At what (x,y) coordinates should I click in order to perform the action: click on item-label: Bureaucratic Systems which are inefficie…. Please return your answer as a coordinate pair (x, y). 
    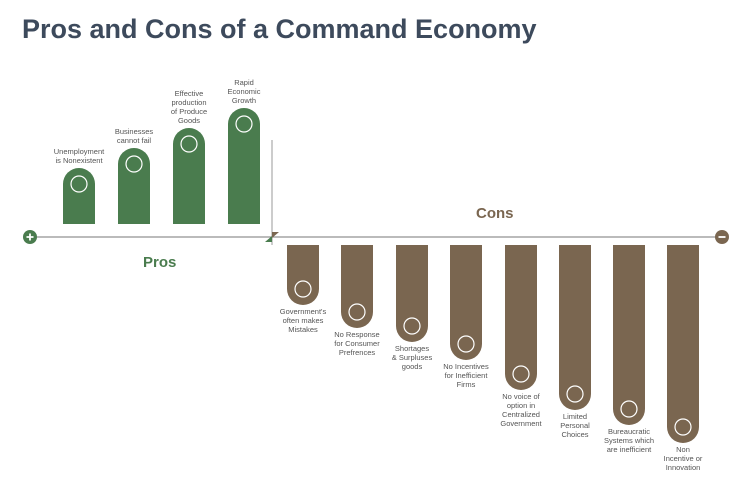
    Looking at the image, I should click on (628, 440).